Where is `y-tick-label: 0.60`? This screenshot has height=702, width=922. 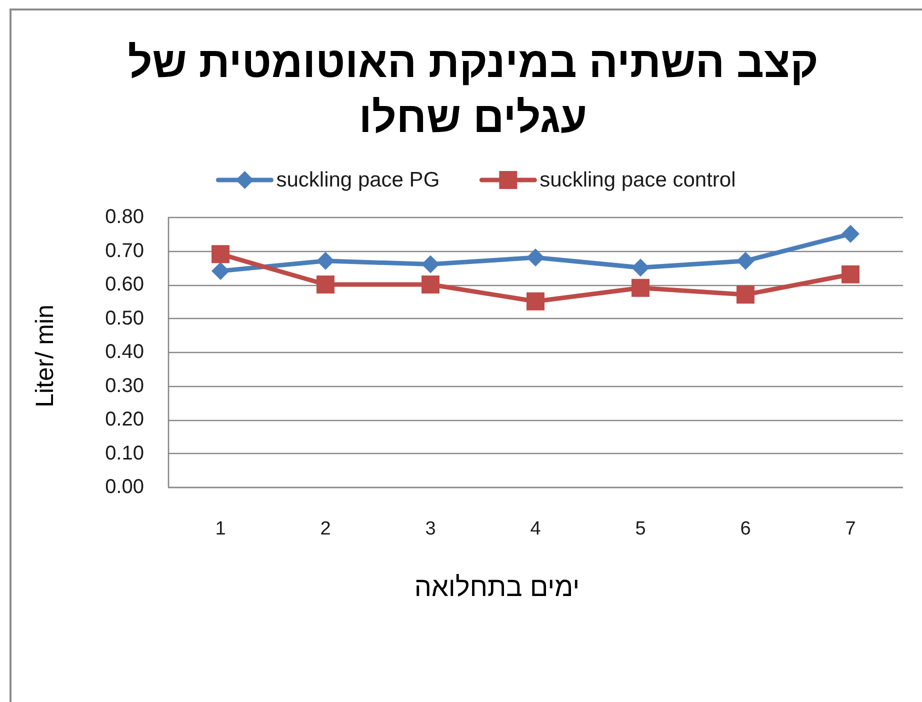 y-tick-label: 0.60 is located at coordinates (124, 285).